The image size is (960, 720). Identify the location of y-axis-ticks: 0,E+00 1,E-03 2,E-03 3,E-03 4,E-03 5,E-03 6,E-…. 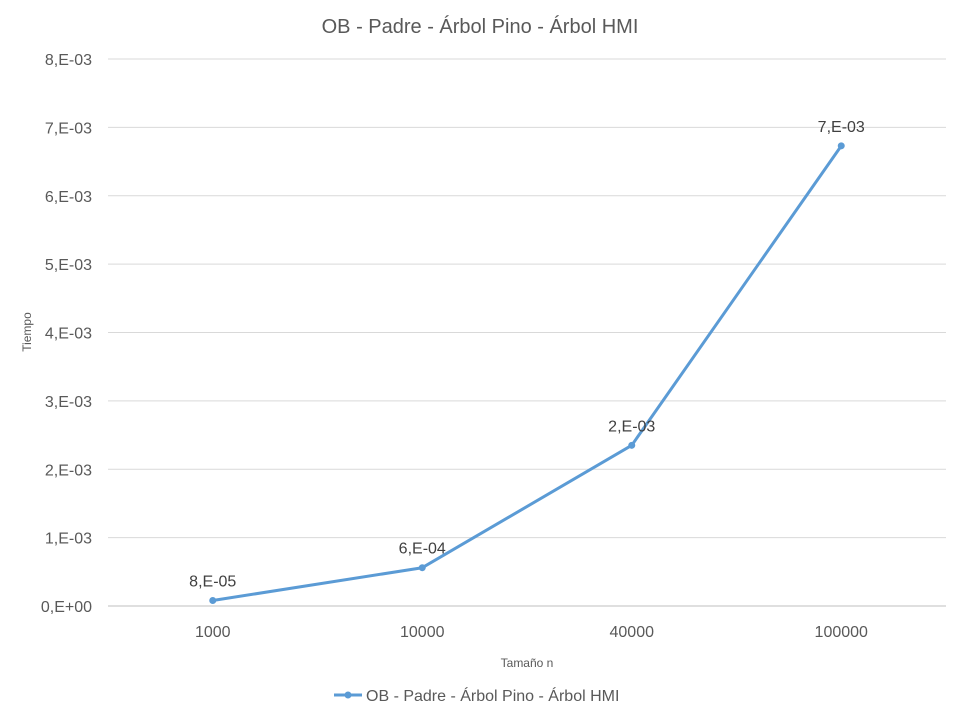
(66, 334).